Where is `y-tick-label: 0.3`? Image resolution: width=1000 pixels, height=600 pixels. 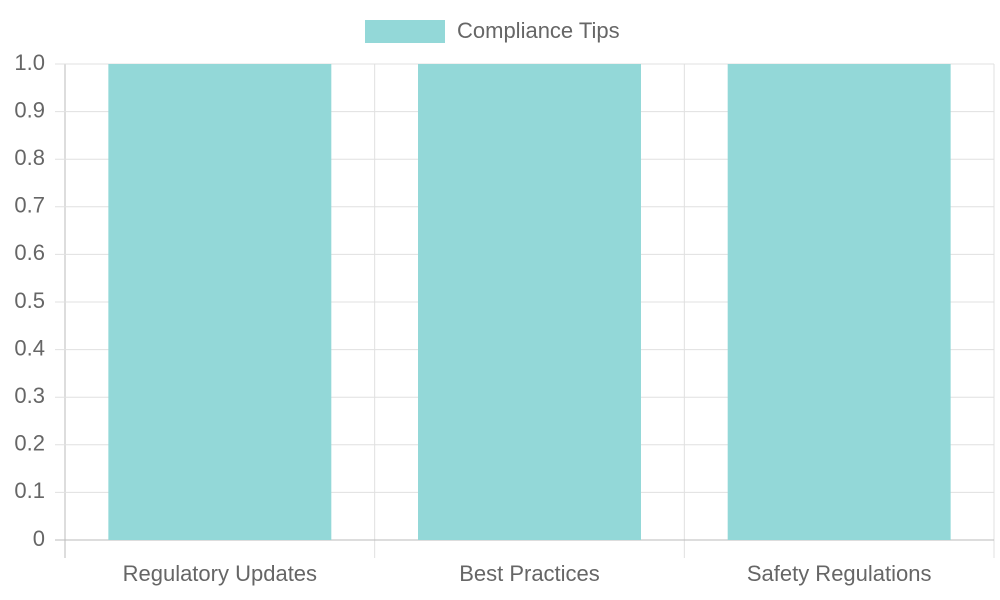 y-tick-label: 0.3 is located at coordinates (29, 395).